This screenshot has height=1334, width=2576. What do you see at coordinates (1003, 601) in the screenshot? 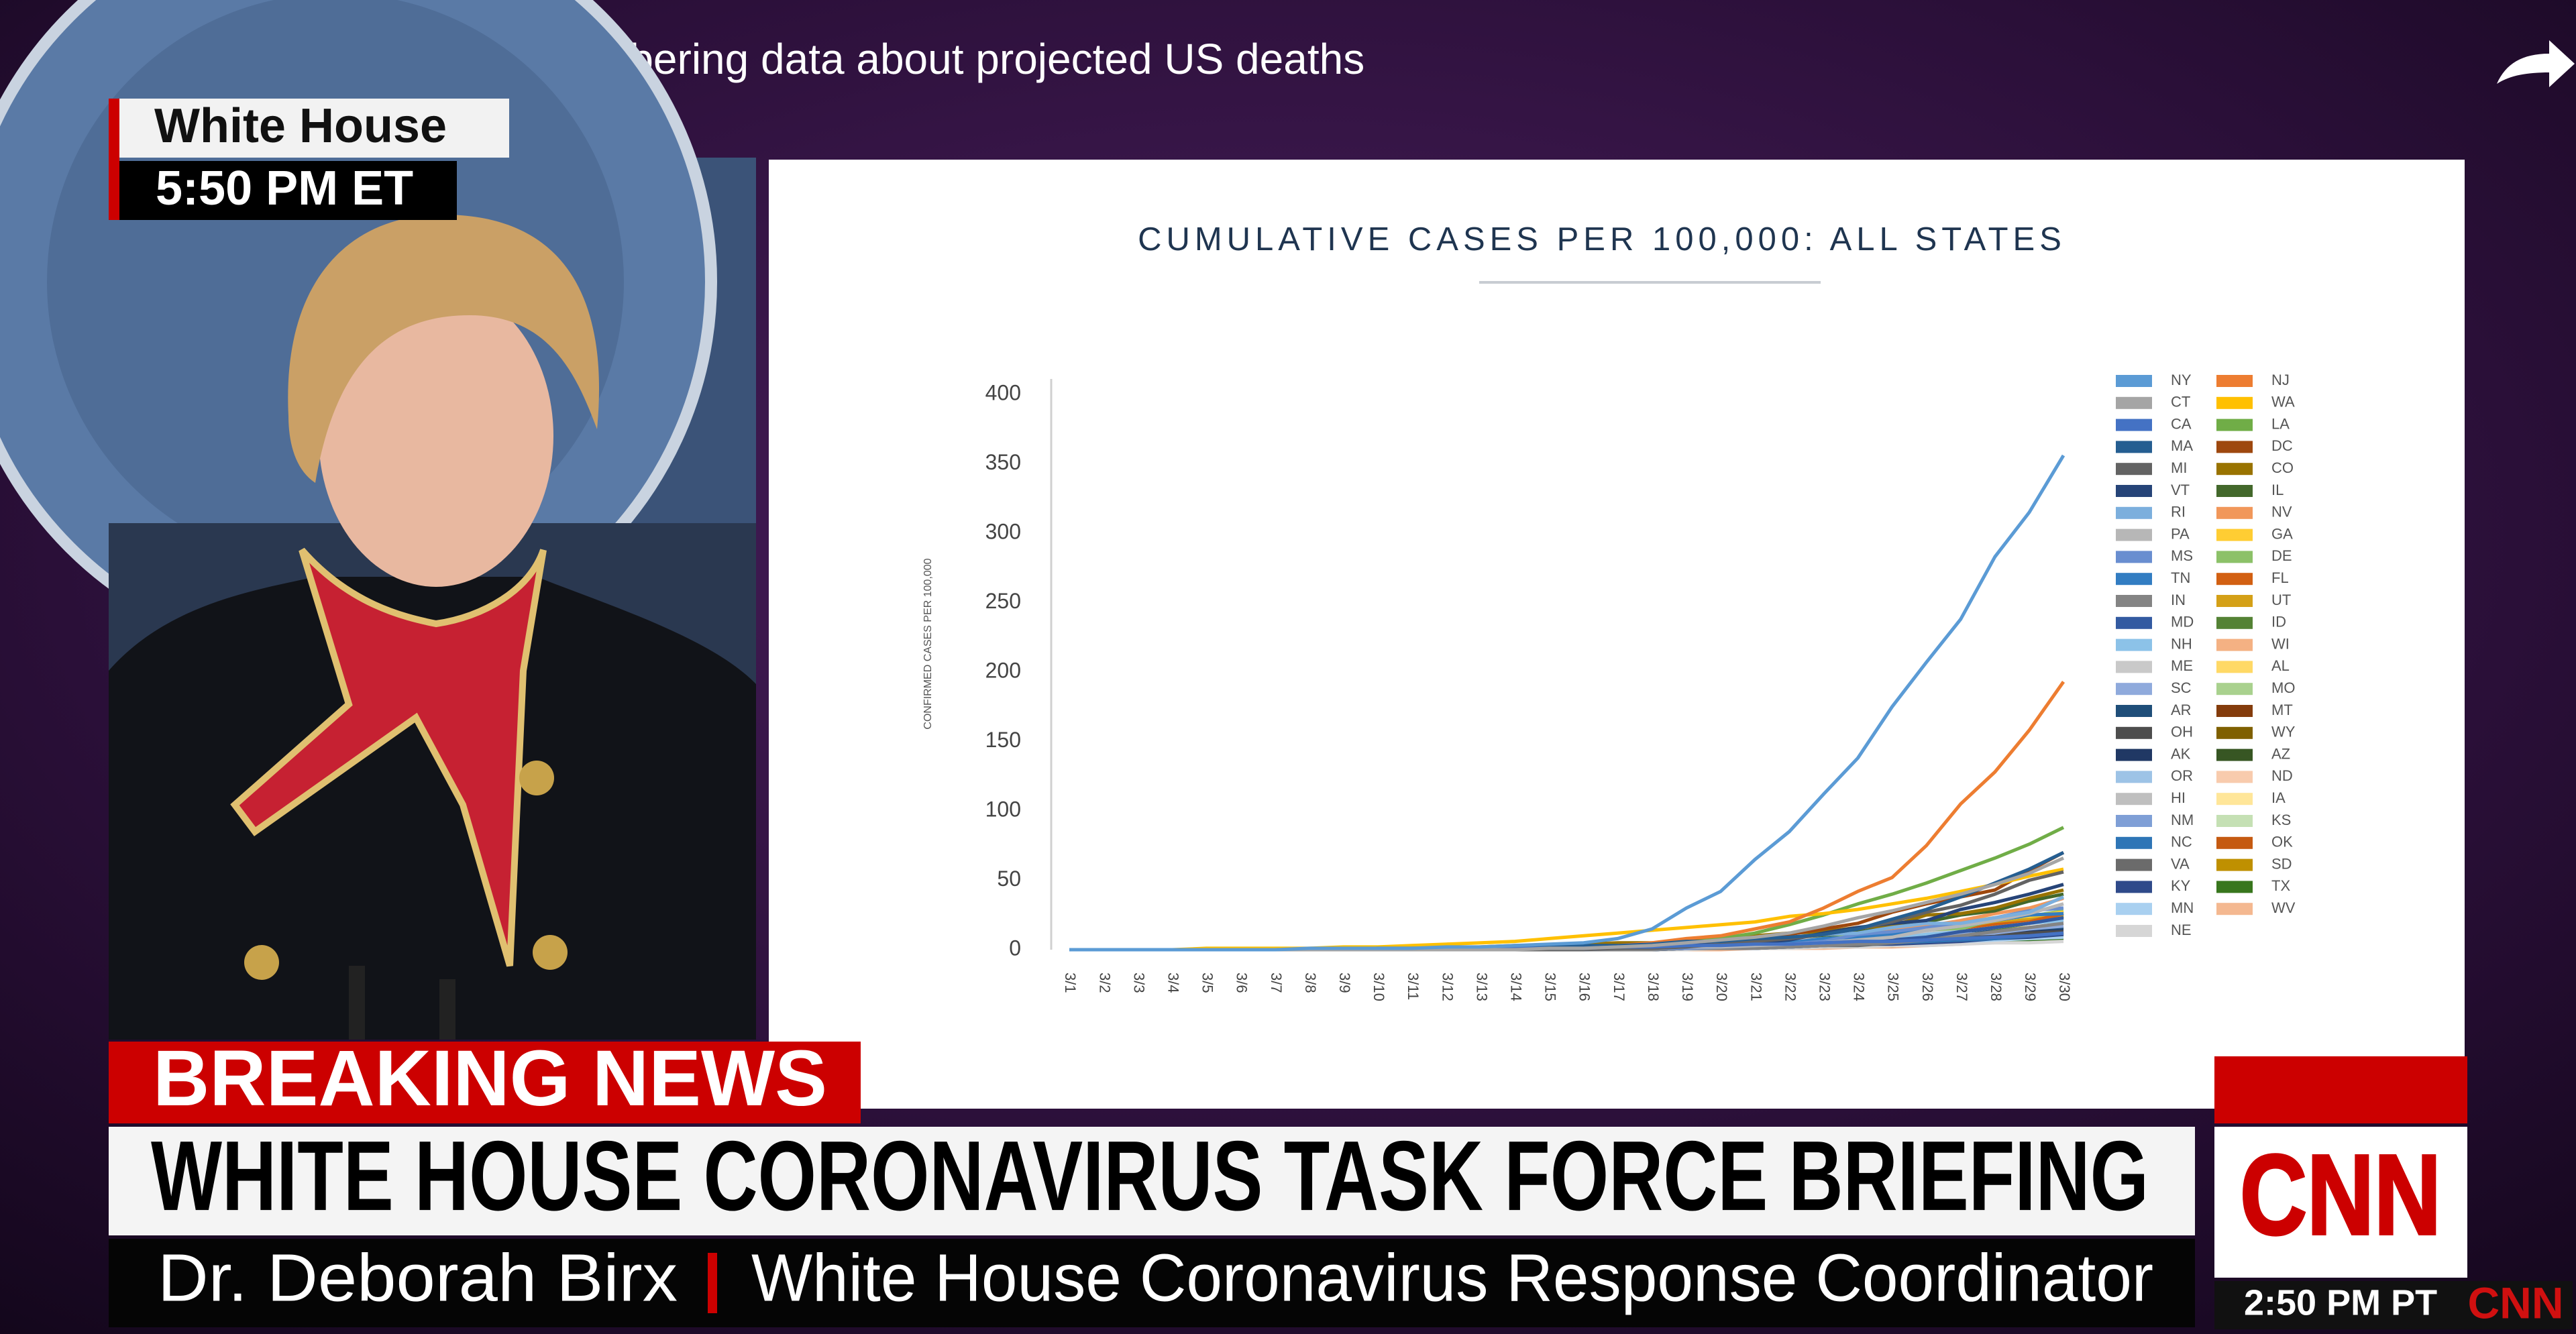
I see `y-tick-label: 250` at bounding box center [1003, 601].